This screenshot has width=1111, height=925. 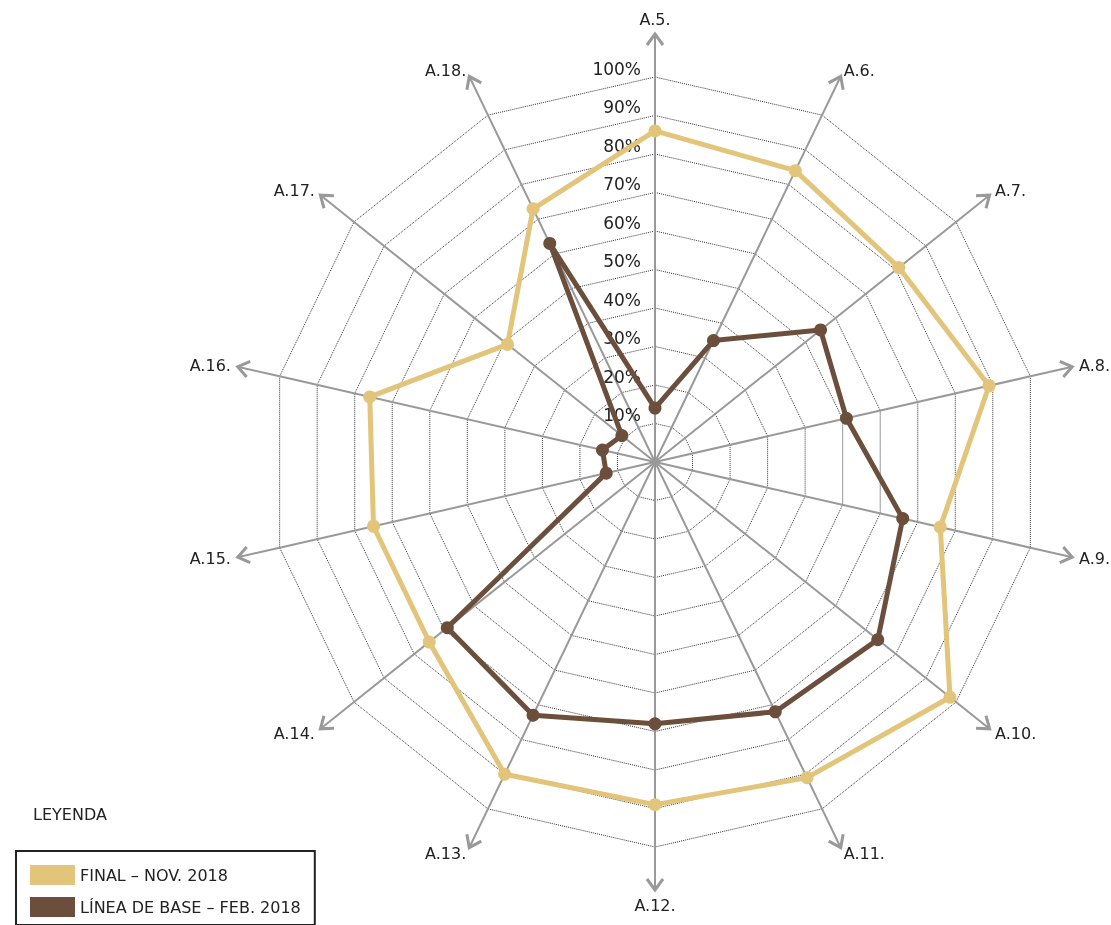 I want to click on spoke-label: A.7., so click(x=1011, y=191).